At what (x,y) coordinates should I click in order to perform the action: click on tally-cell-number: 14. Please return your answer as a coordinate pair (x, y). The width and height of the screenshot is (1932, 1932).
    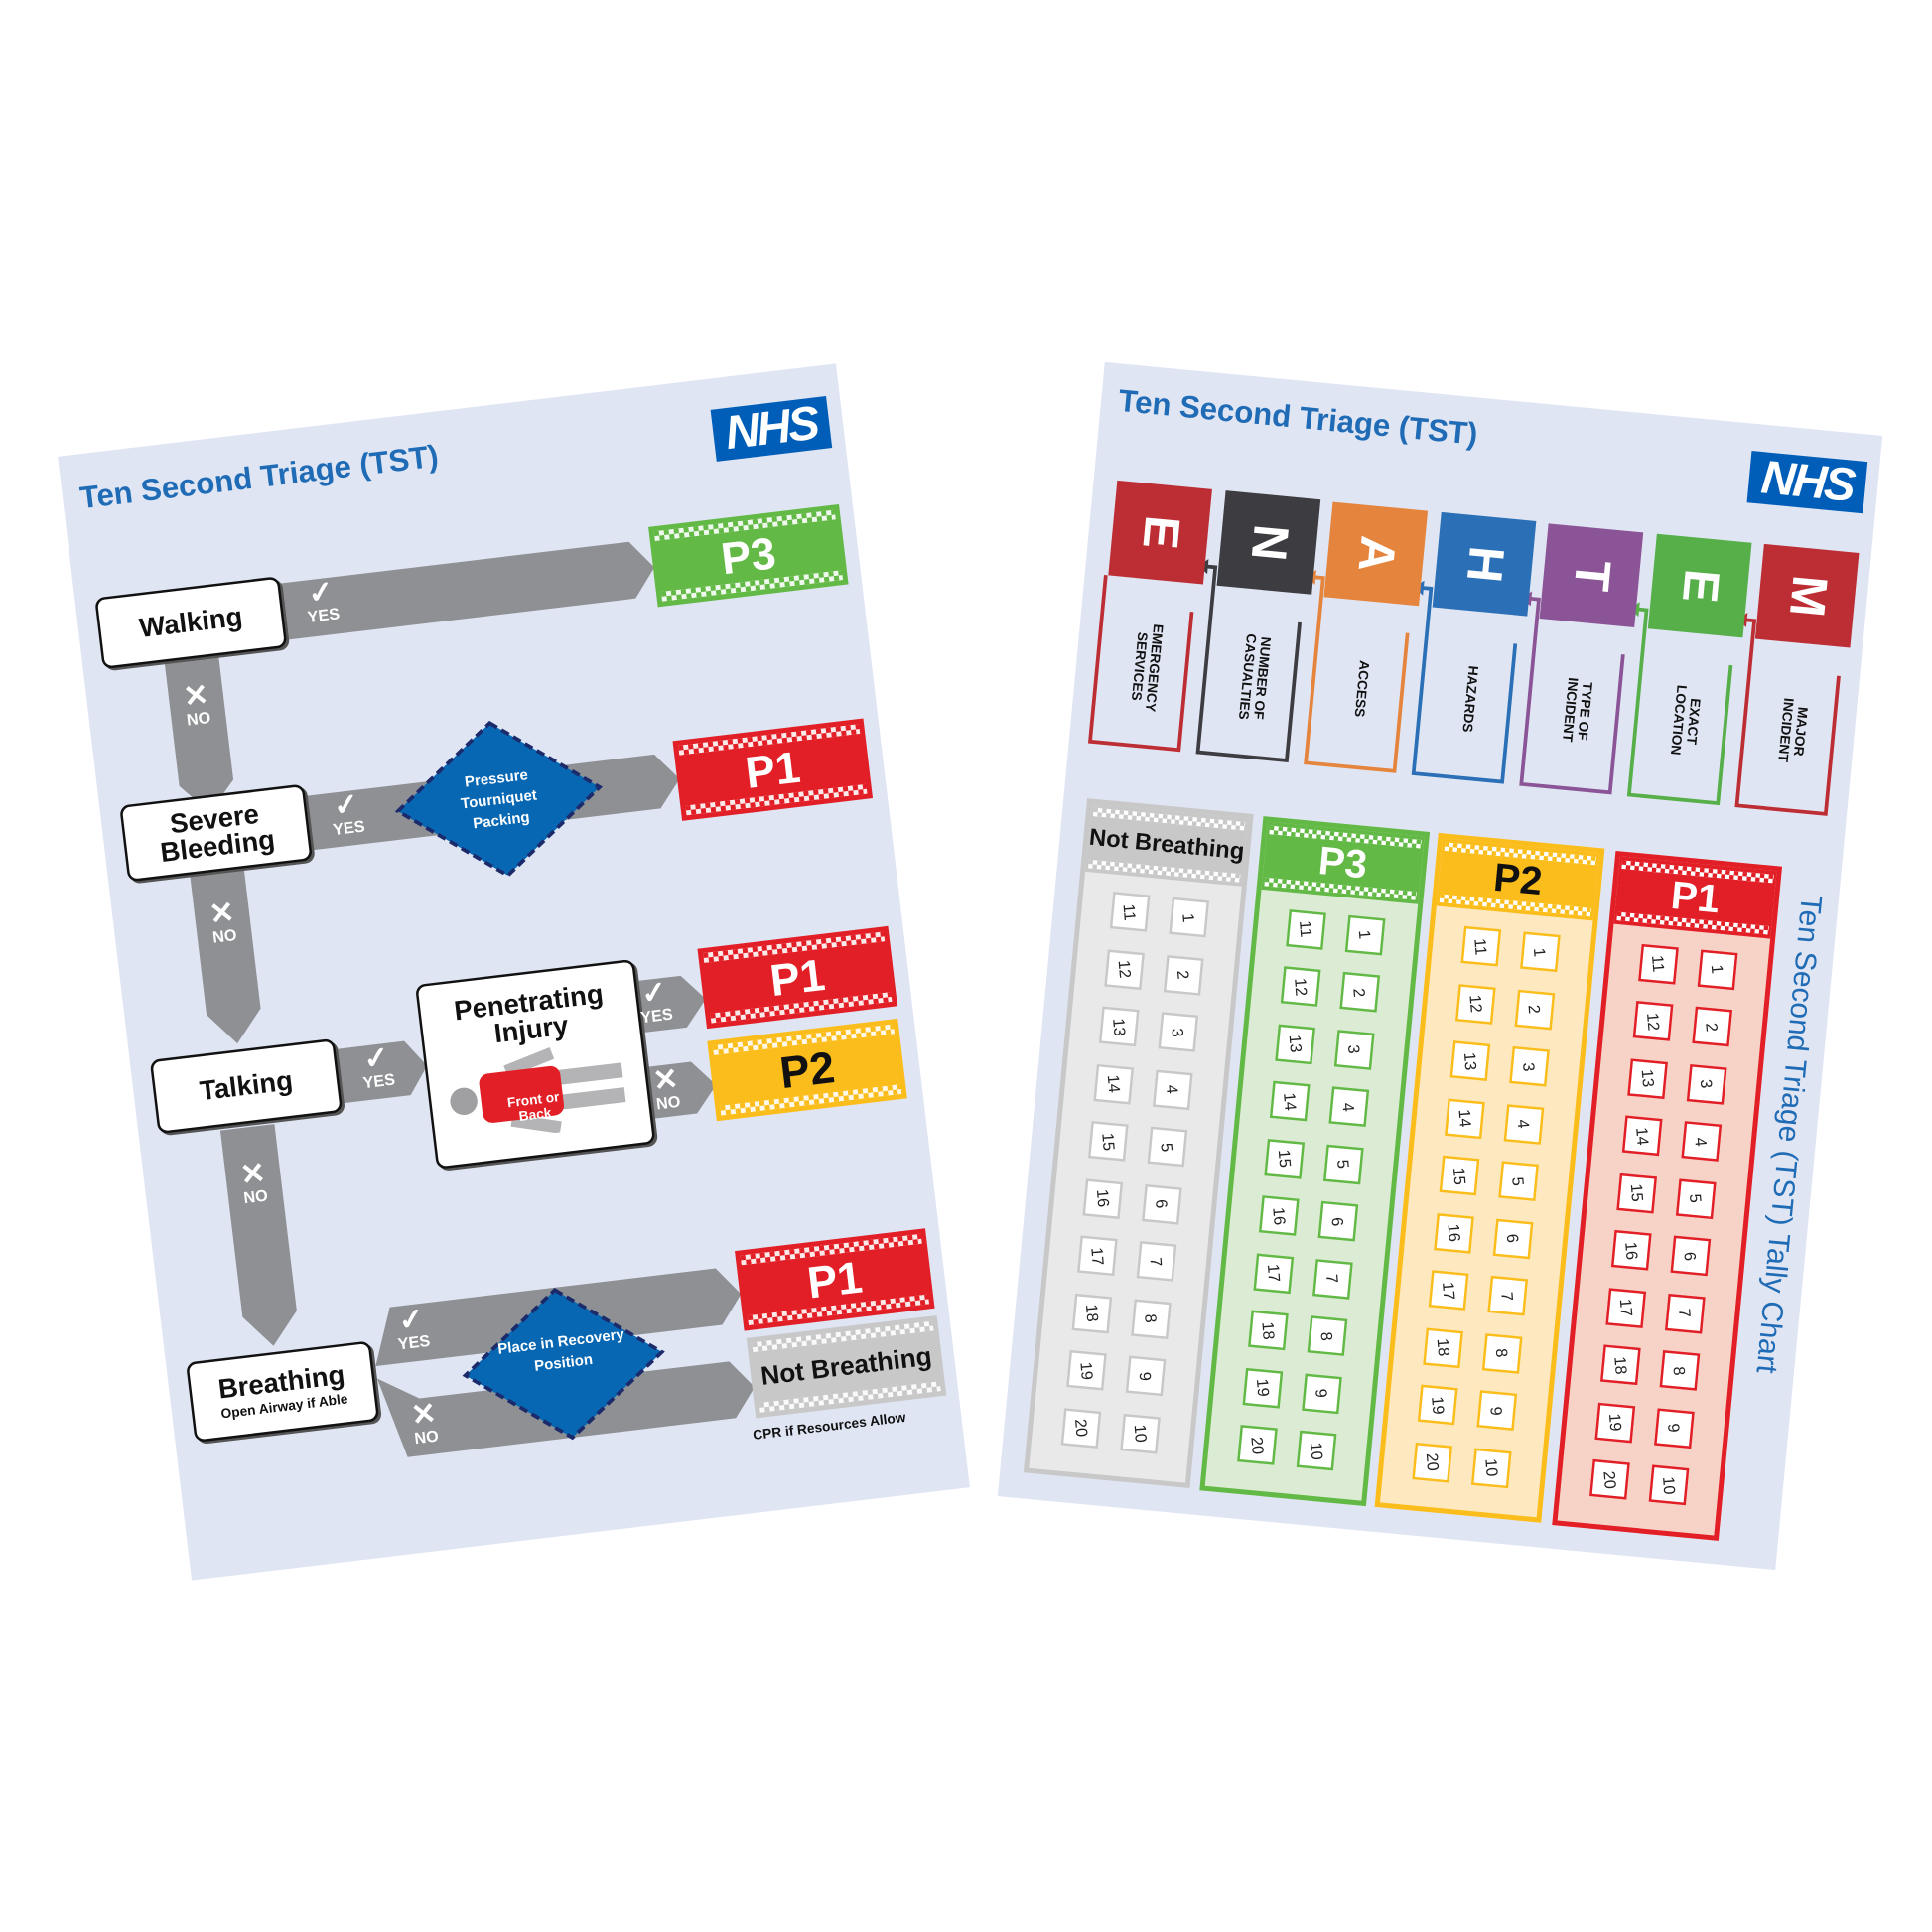
    Looking at the image, I should click on (1642, 1136).